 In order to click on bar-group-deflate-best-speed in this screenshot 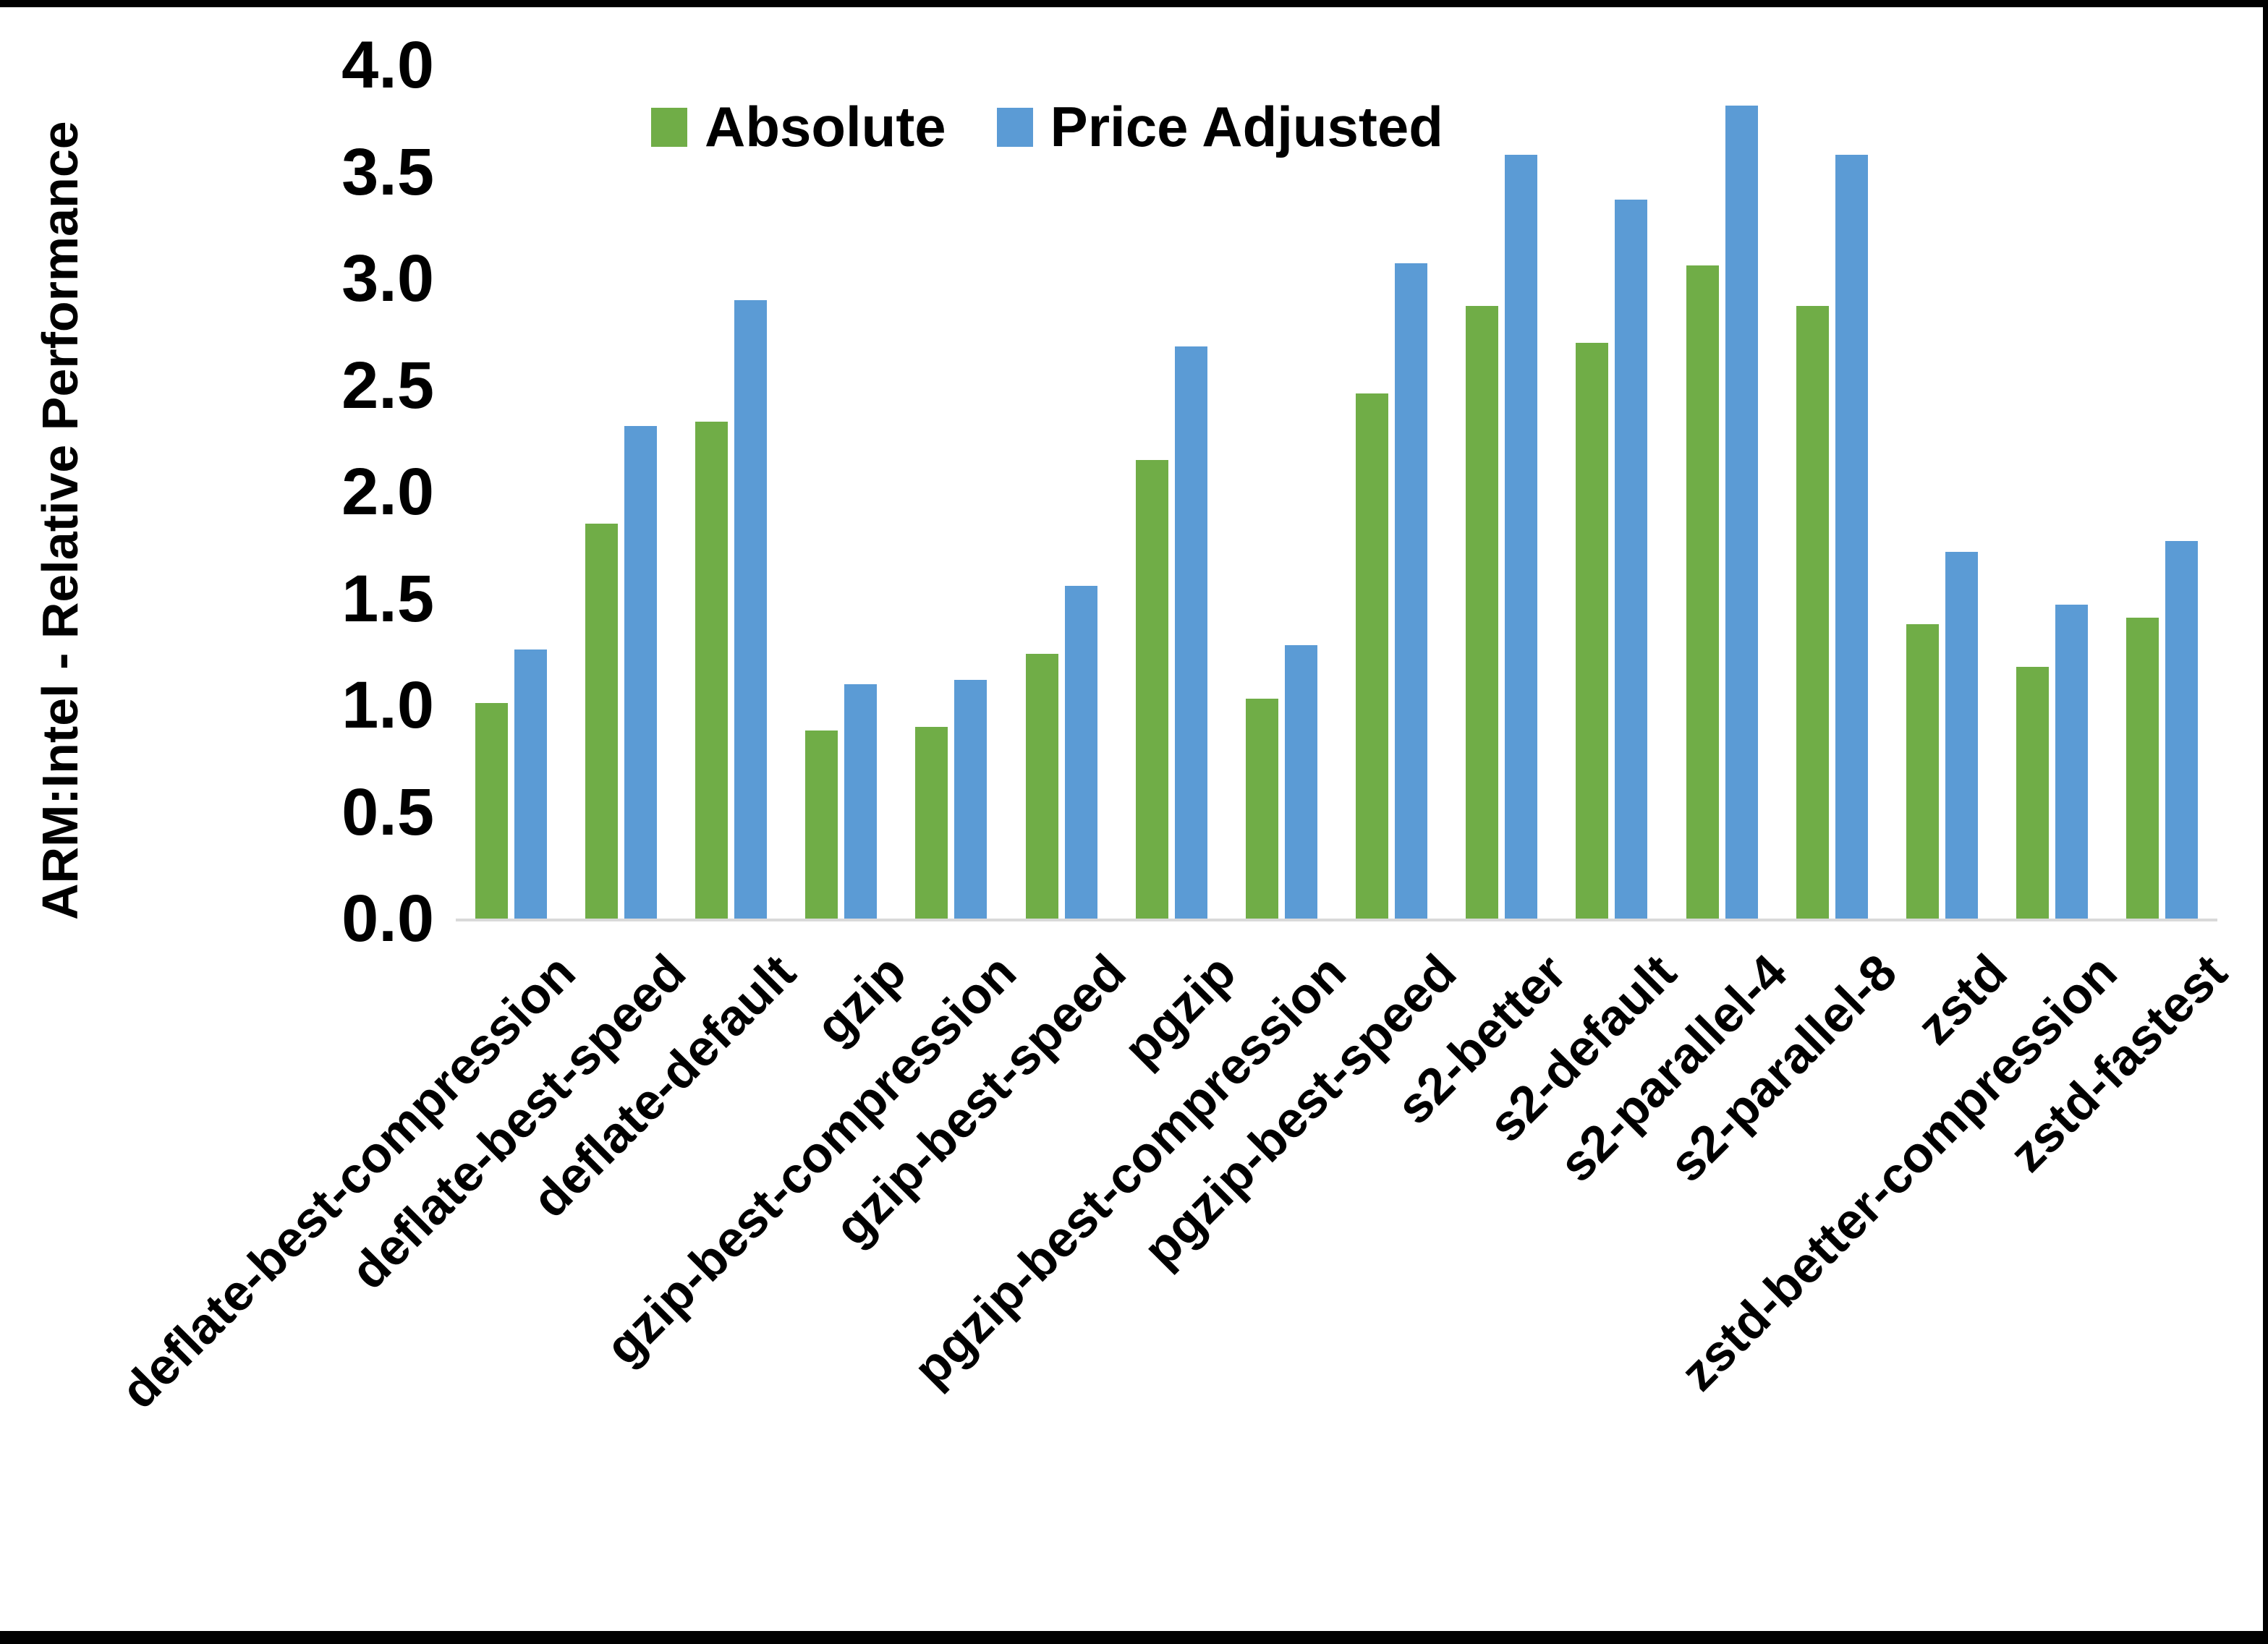, I will do `click(621, 492)`.